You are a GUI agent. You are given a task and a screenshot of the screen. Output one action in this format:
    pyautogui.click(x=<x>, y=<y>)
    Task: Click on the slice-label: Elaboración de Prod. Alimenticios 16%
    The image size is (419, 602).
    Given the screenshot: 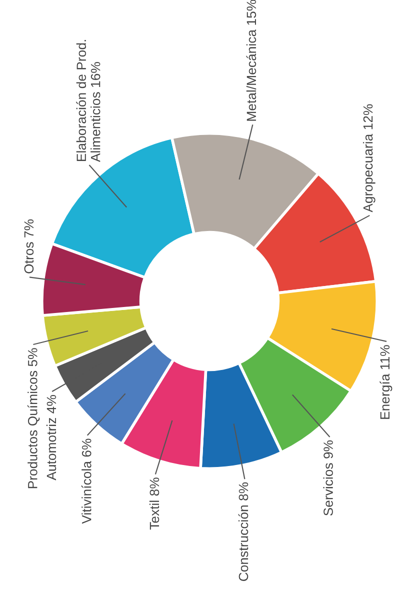 What is the action you would take?
    pyautogui.click(x=88, y=101)
    